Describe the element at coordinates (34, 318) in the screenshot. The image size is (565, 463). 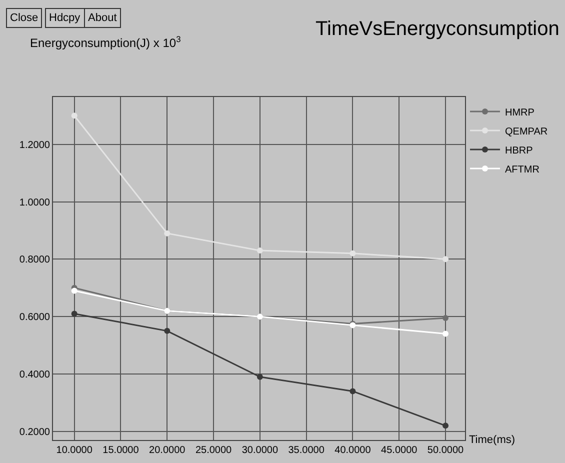
I see `y-tick-label: 0.6000` at that location.